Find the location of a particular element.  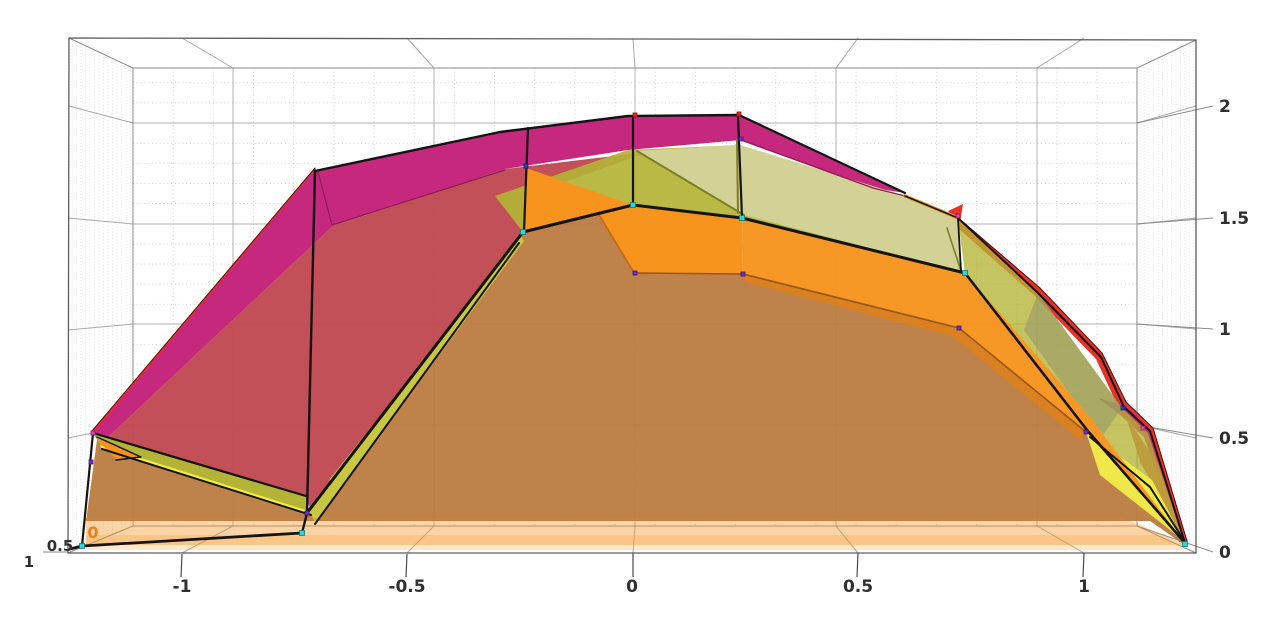

olive-sliver is located at coordinates (416, 379).